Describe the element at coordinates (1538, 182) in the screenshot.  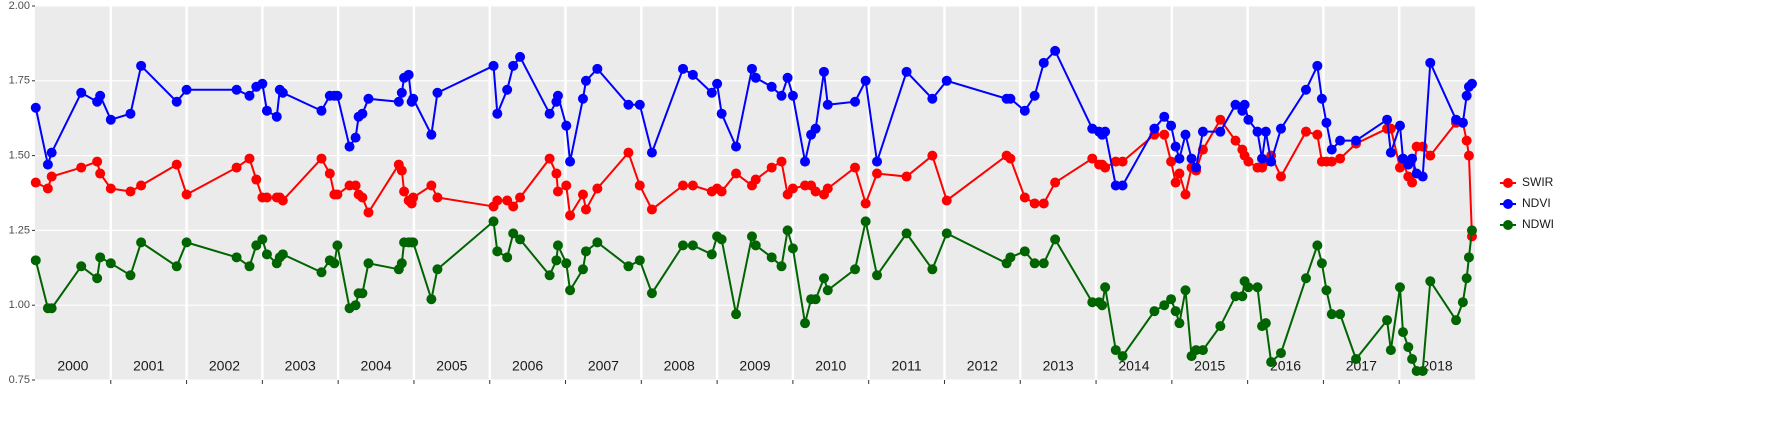
I see `legend-label: SWIR` at that location.